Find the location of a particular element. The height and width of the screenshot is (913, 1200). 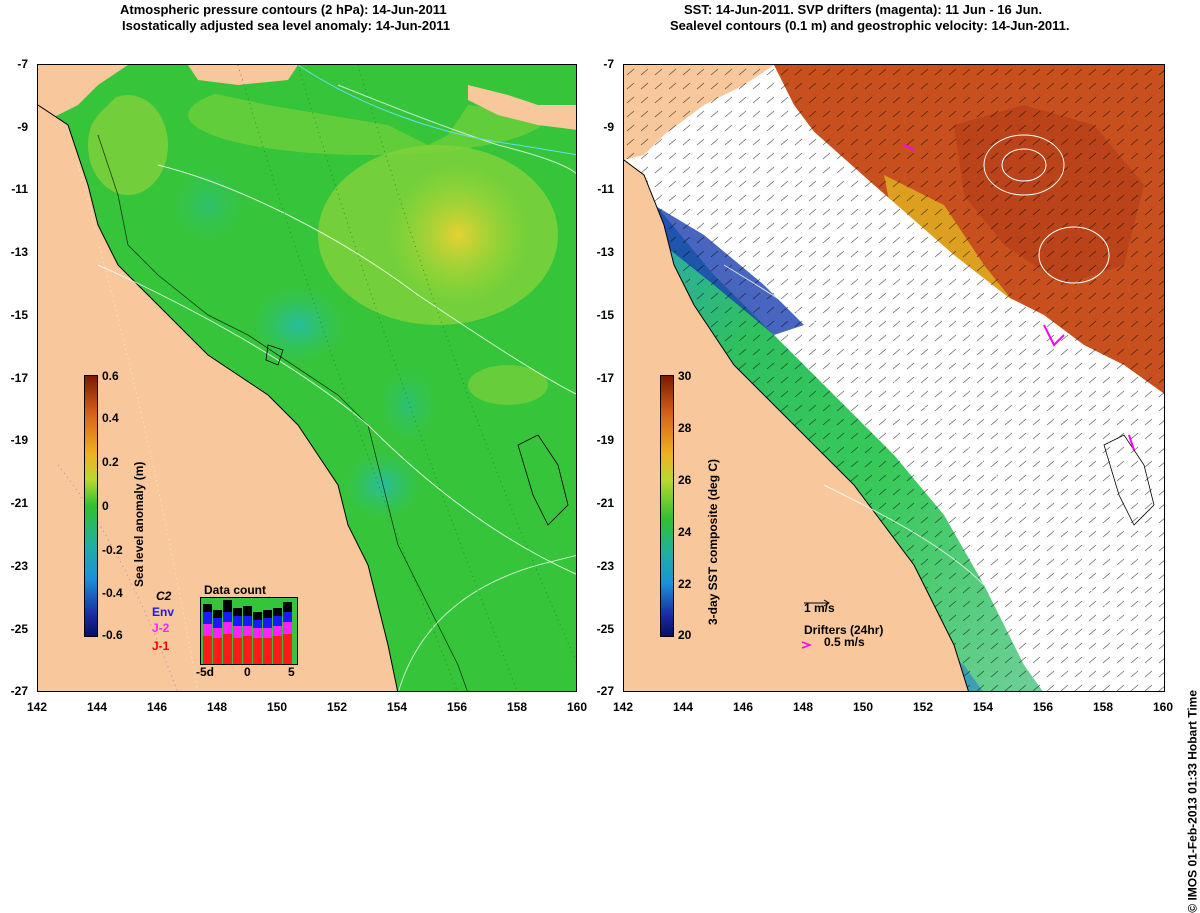

cbar-tick: 22 is located at coordinates (685, 584).